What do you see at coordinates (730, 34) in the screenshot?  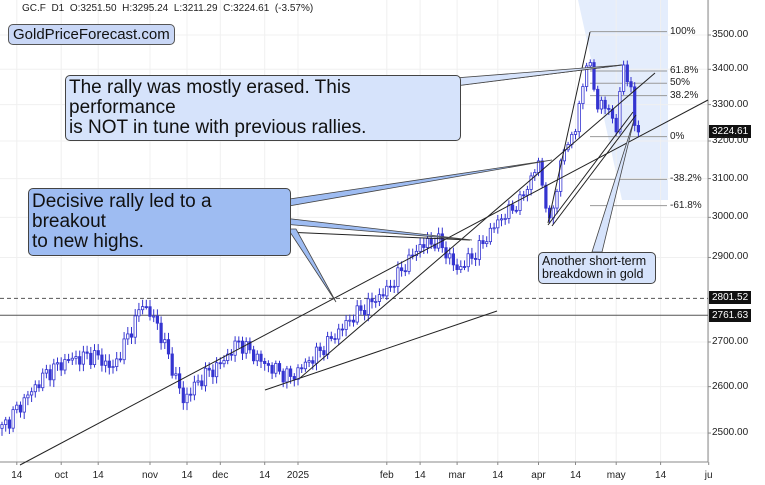 I see `y-tick-label: 3500.00` at bounding box center [730, 34].